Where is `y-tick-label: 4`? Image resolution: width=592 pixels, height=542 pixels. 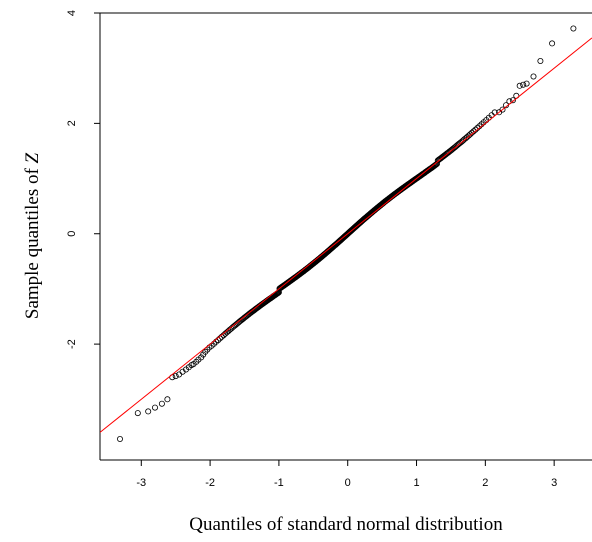 y-tick-label: 4 is located at coordinates (72, 13).